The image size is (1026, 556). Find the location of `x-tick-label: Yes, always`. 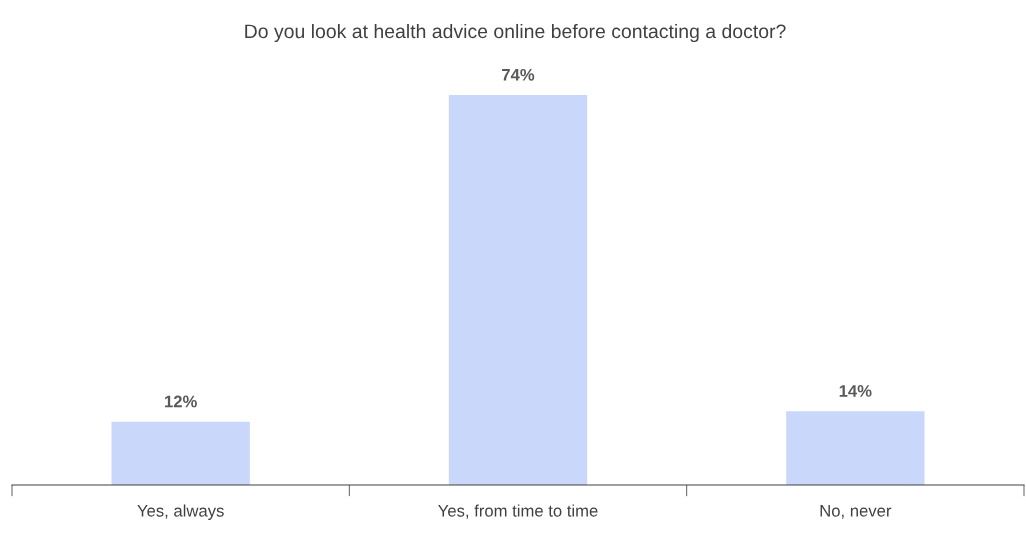

x-tick-label: Yes, always is located at coordinates (180, 512).